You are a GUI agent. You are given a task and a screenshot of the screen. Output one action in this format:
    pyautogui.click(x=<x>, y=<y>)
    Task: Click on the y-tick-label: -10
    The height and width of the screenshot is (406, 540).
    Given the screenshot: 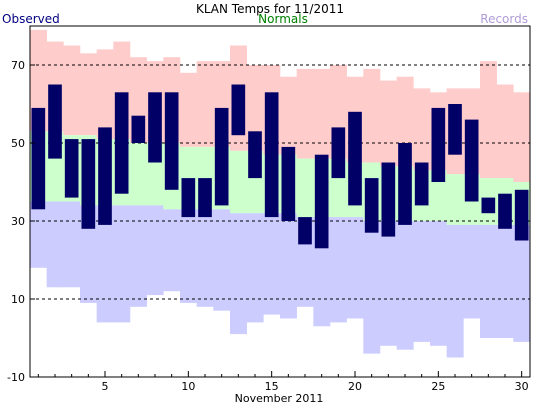 What is the action you would take?
    pyautogui.click(x=16, y=377)
    